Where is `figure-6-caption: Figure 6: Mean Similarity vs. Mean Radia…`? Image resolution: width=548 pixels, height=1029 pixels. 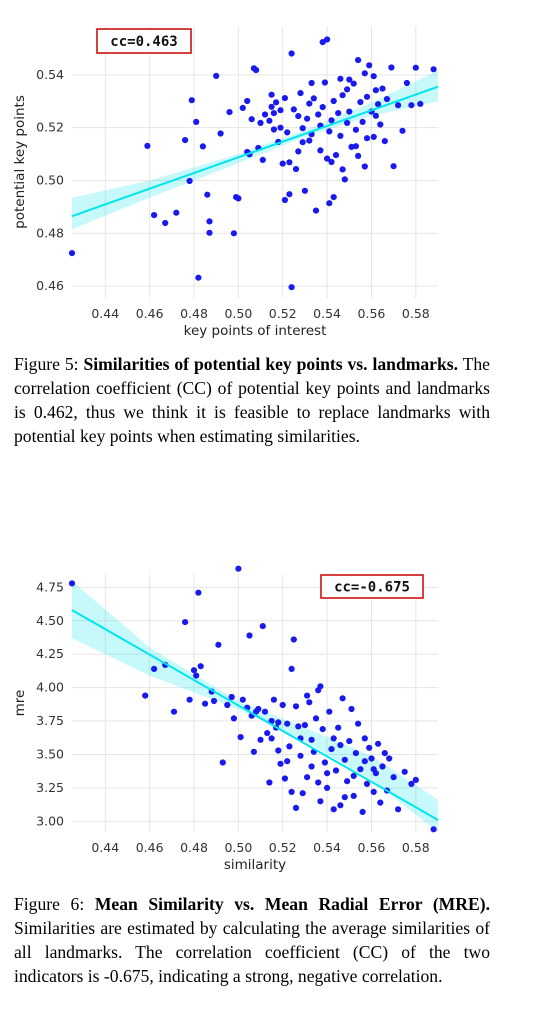 figure-6-caption: Figure 6: Mean Similarity vs. Mean Radia… is located at coordinates (252, 940).